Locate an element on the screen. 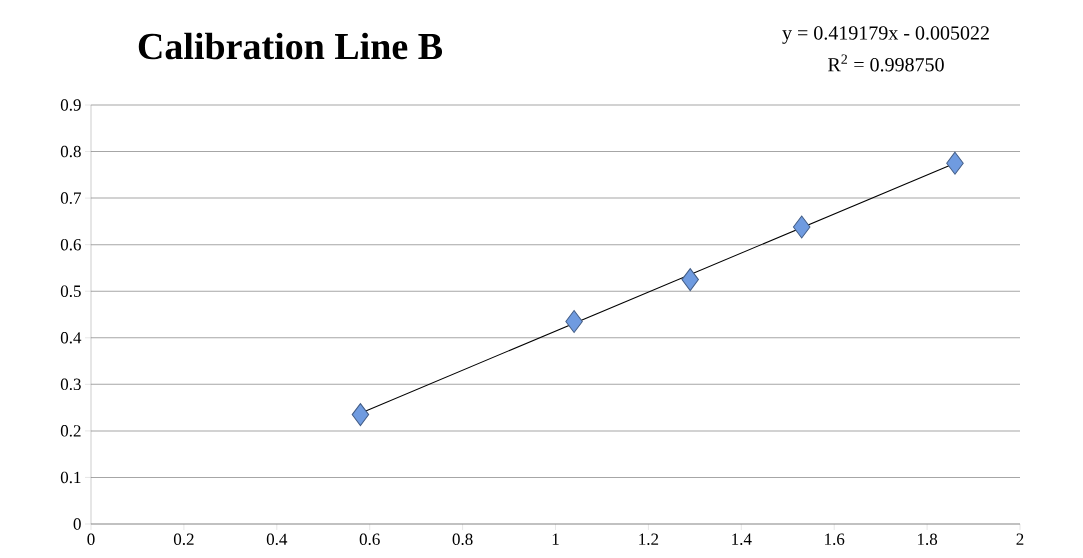 The image size is (1083, 558). x-tick-label: 2 is located at coordinates (1020, 539).